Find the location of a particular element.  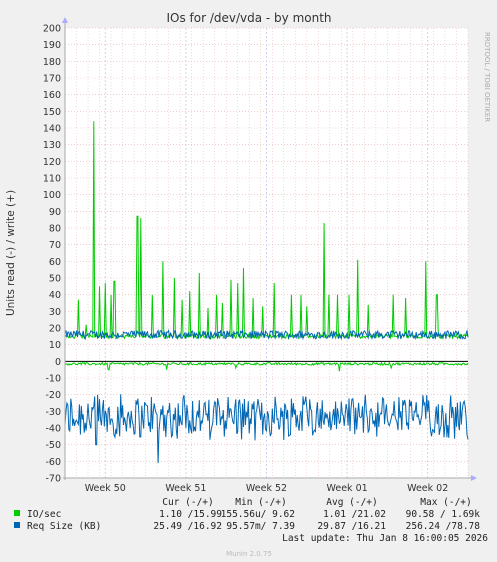

legend-value: 29.87 /16.21 is located at coordinates (351, 526).